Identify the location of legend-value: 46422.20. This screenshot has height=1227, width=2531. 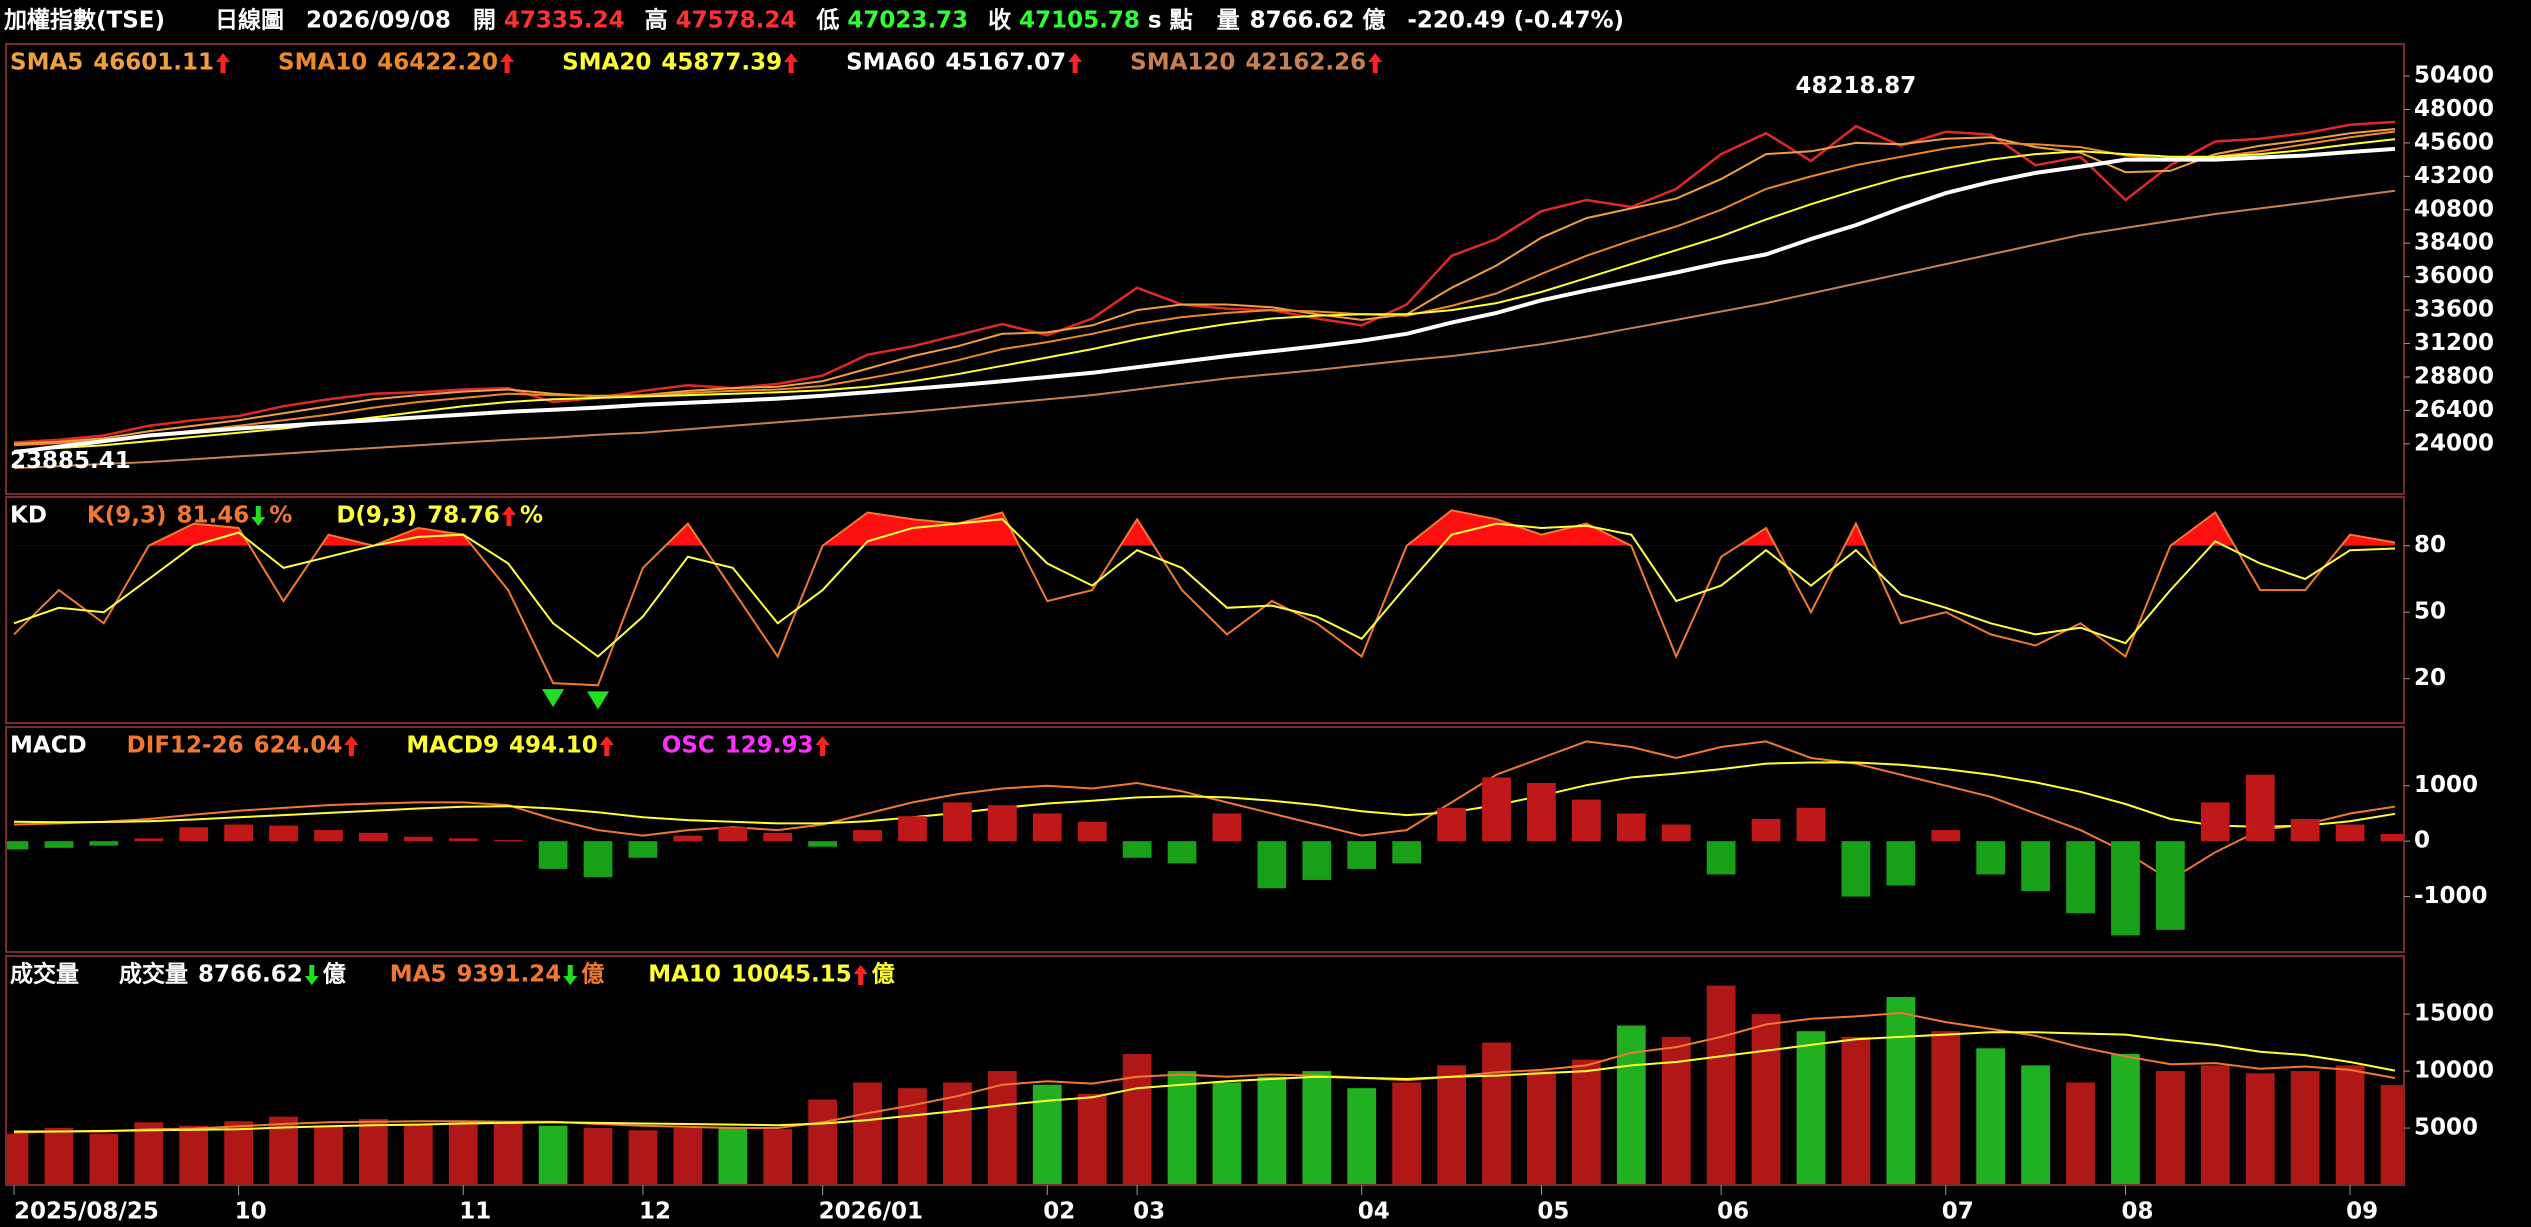
(437, 63).